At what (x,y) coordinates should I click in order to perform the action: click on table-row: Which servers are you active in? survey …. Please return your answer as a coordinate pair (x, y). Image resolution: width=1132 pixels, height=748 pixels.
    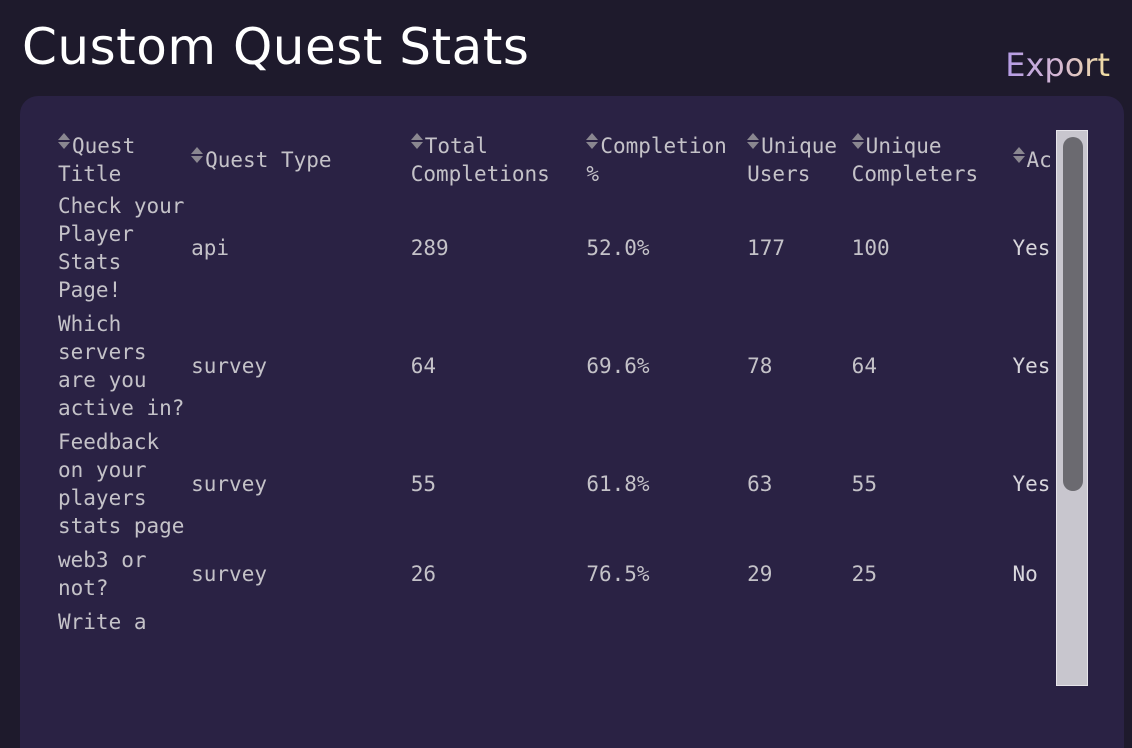
    Looking at the image, I should click on (573, 369).